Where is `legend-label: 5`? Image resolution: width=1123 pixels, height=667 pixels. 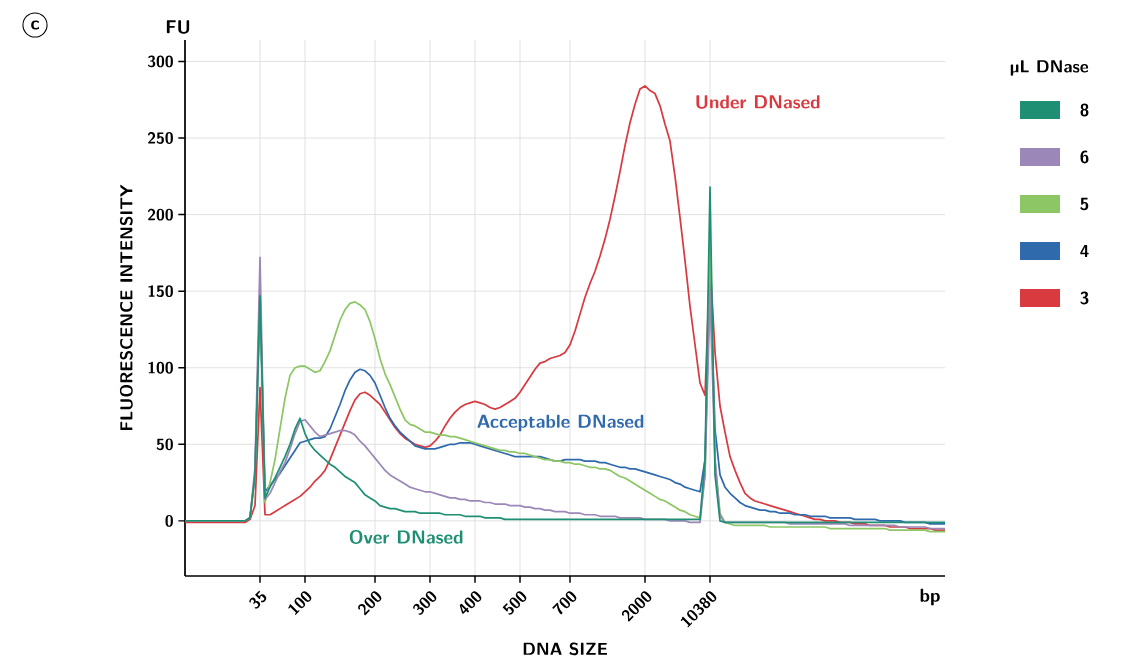
legend-label: 5 is located at coordinates (1084, 204).